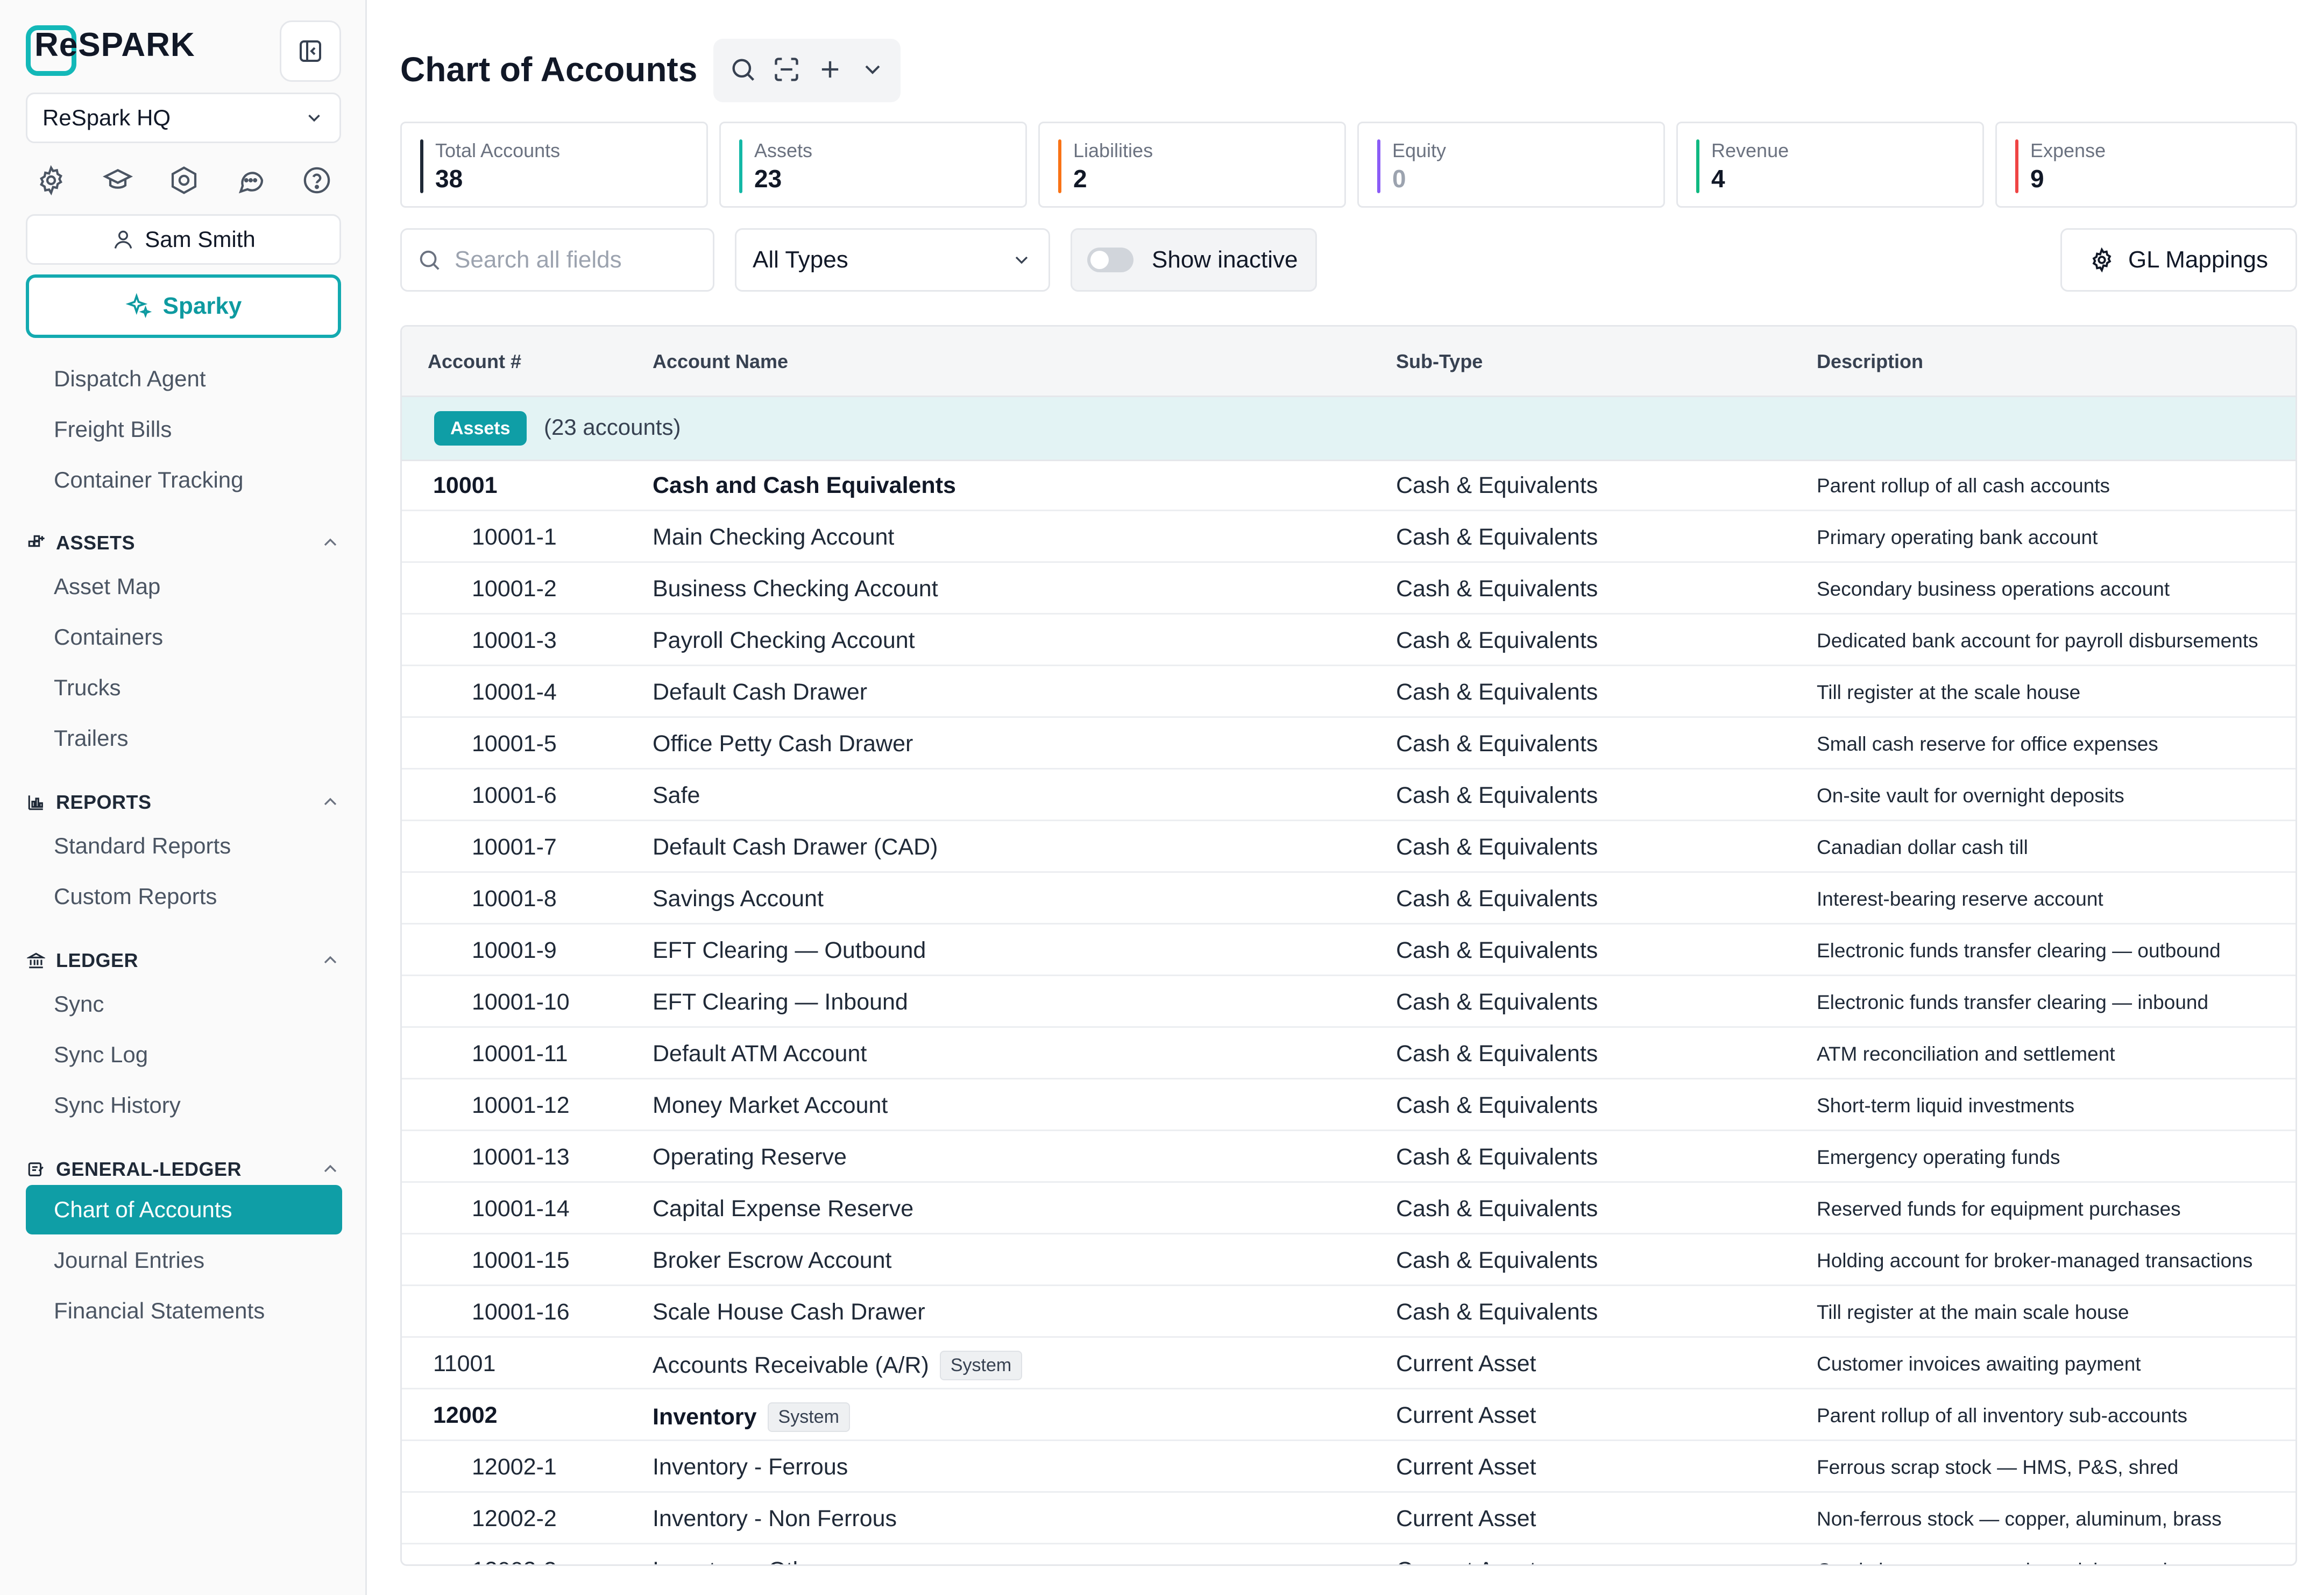 The image size is (2324, 1595). Describe the element at coordinates (1439, 361) in the screenshot. I see `col-sub-type: Sub-Type` at that location.